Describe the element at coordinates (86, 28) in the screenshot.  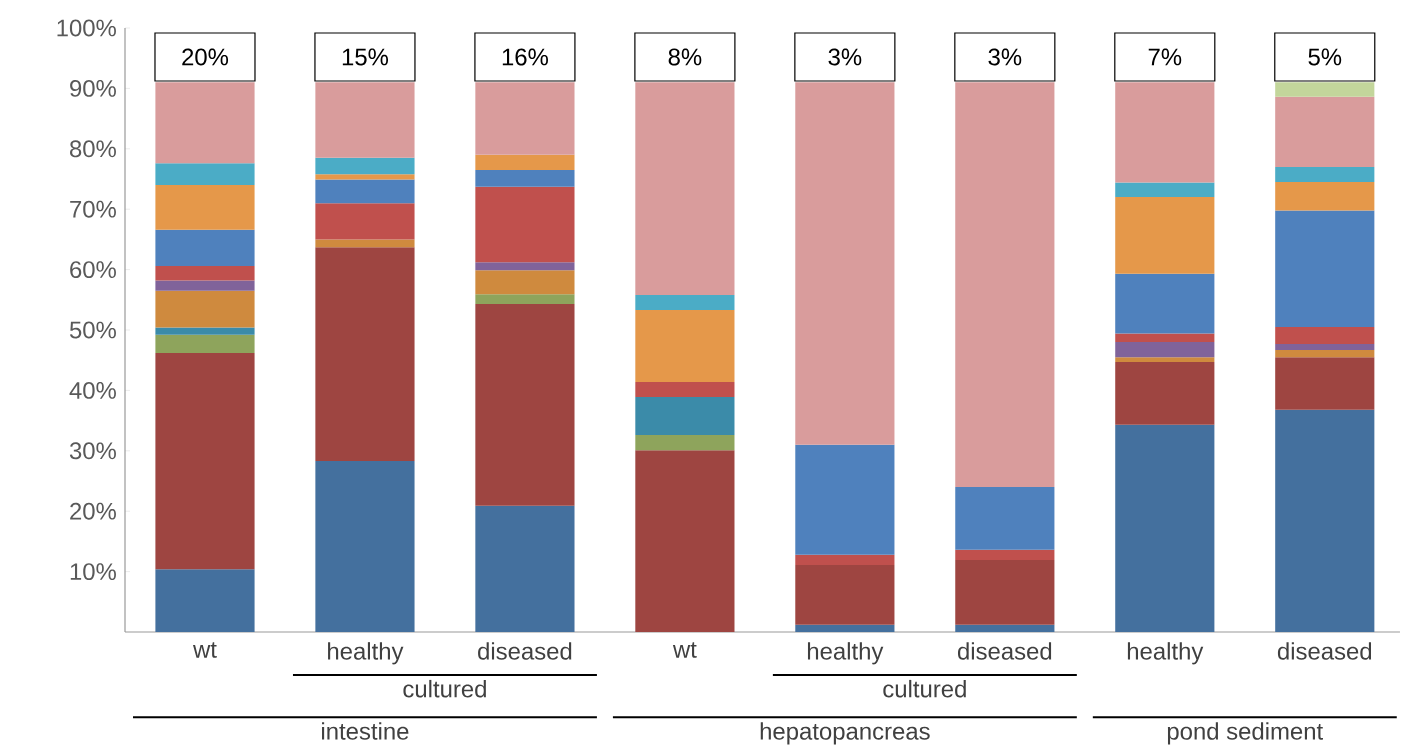
I see `y-tick-label: 100%` at that location.